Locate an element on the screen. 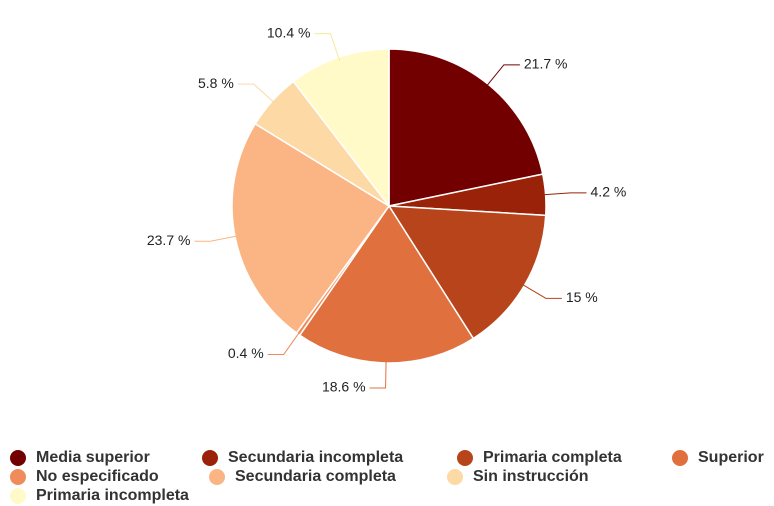  data-label: 21.7 % is located at coordinates (546, 64).